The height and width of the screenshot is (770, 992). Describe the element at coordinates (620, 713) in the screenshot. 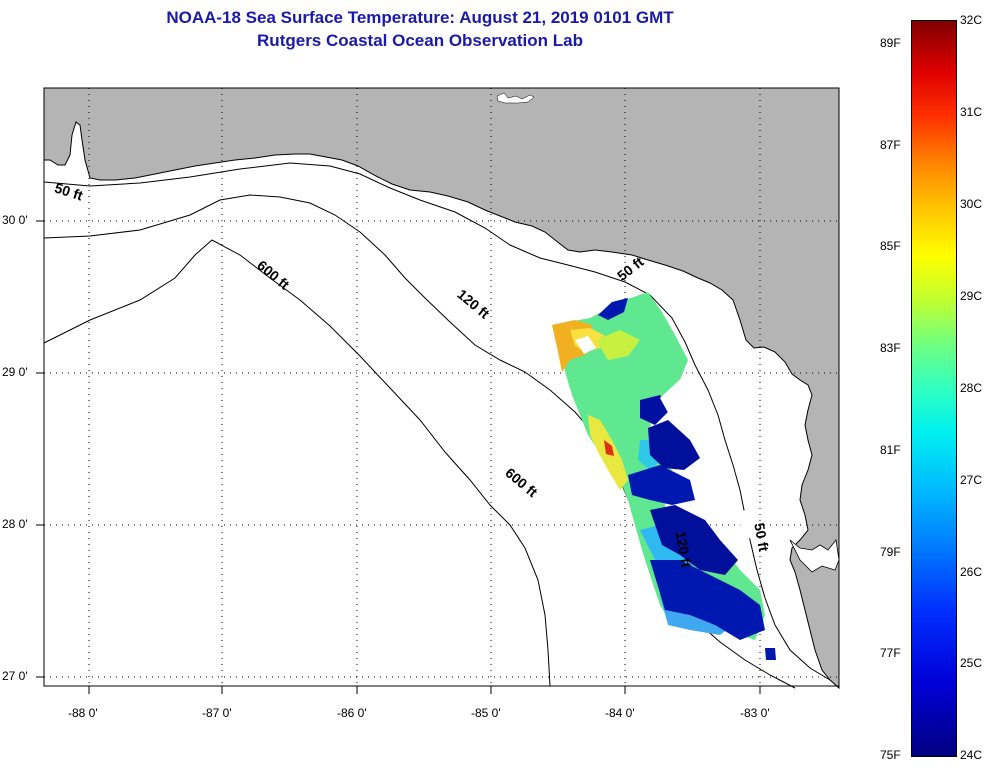

I see `lon-label-84: -84 0'` at that location.